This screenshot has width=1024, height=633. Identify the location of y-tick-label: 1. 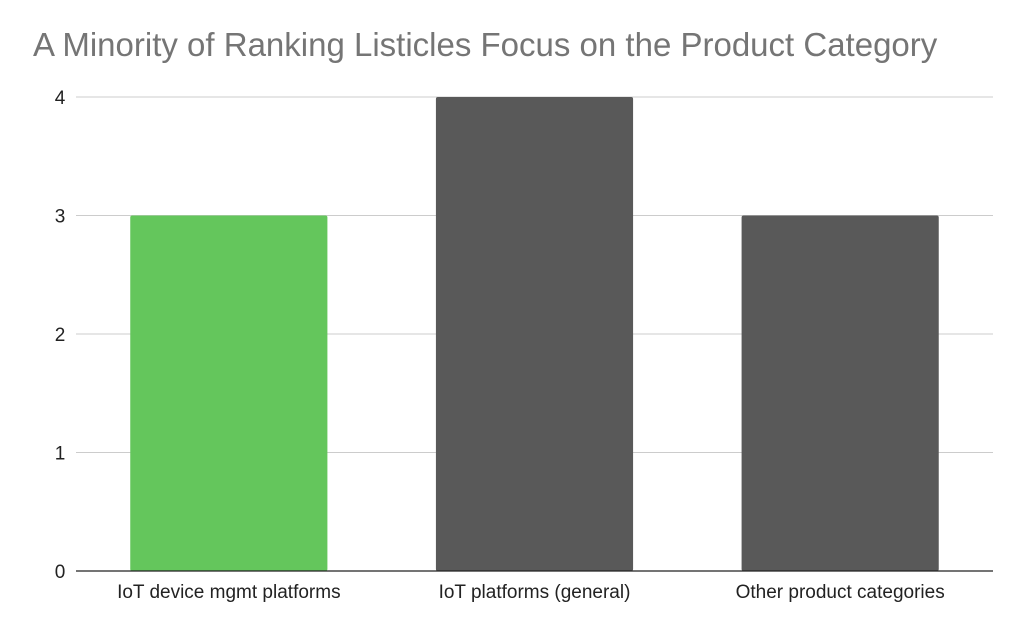
(60, 454).